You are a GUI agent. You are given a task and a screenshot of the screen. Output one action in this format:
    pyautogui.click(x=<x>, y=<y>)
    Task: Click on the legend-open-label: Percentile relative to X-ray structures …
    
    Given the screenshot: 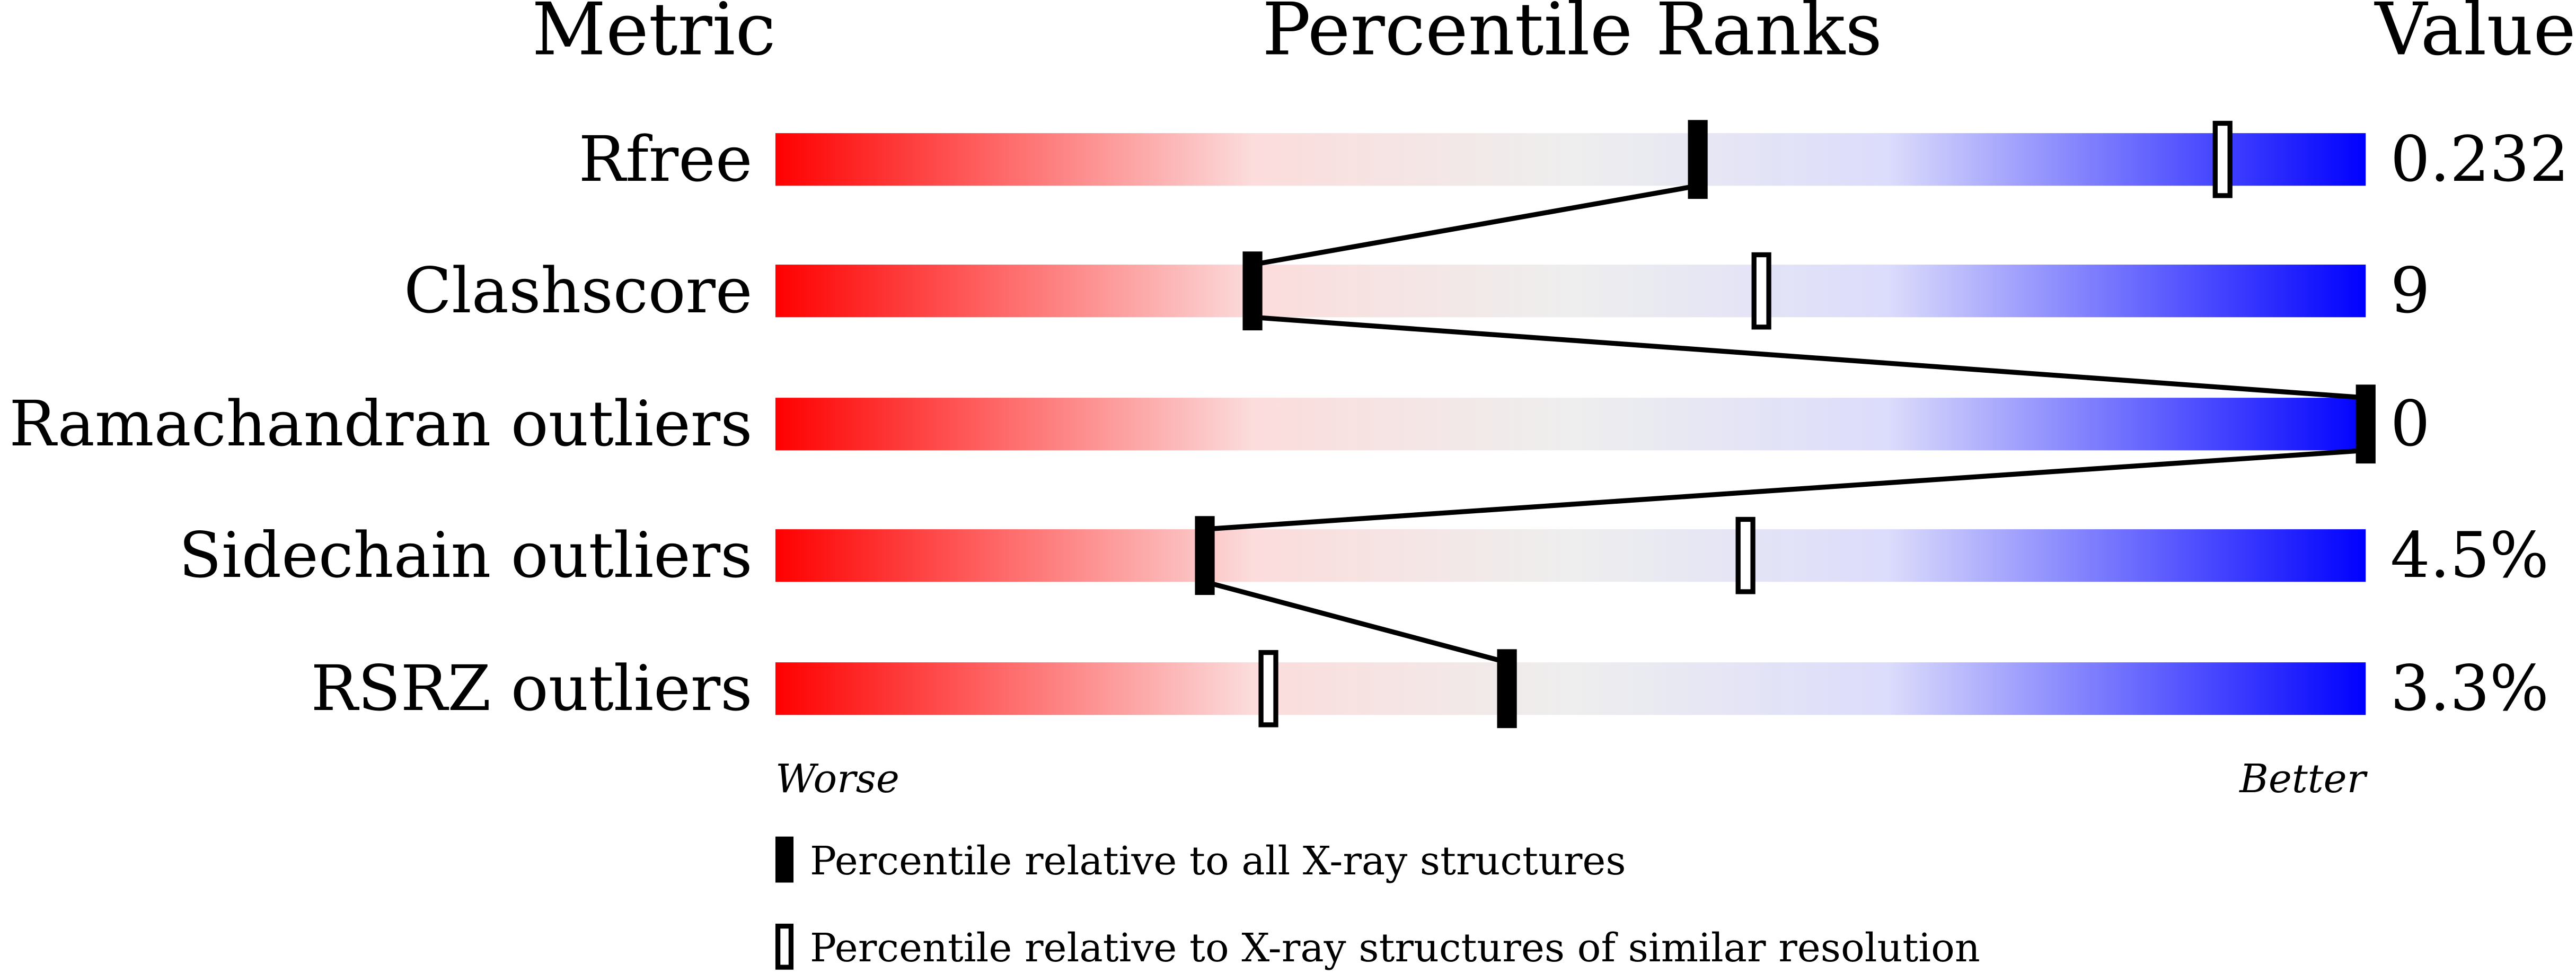 What is the action you would take?
    pyautogui.click(x=1395, y=948)
    